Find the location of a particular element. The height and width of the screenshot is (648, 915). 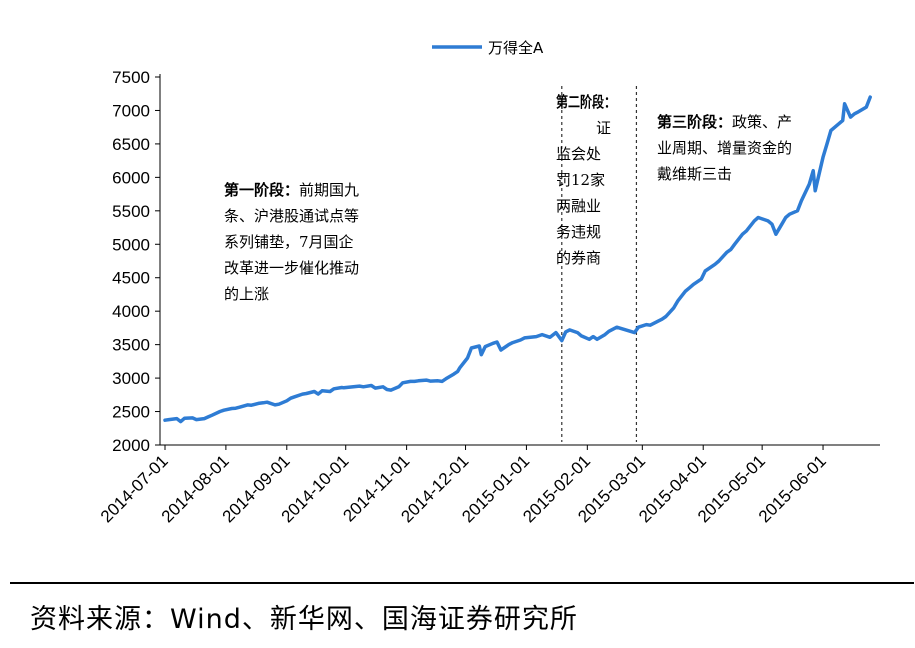

stage-2-line: 的券商 is located at coordinates (578, 258).